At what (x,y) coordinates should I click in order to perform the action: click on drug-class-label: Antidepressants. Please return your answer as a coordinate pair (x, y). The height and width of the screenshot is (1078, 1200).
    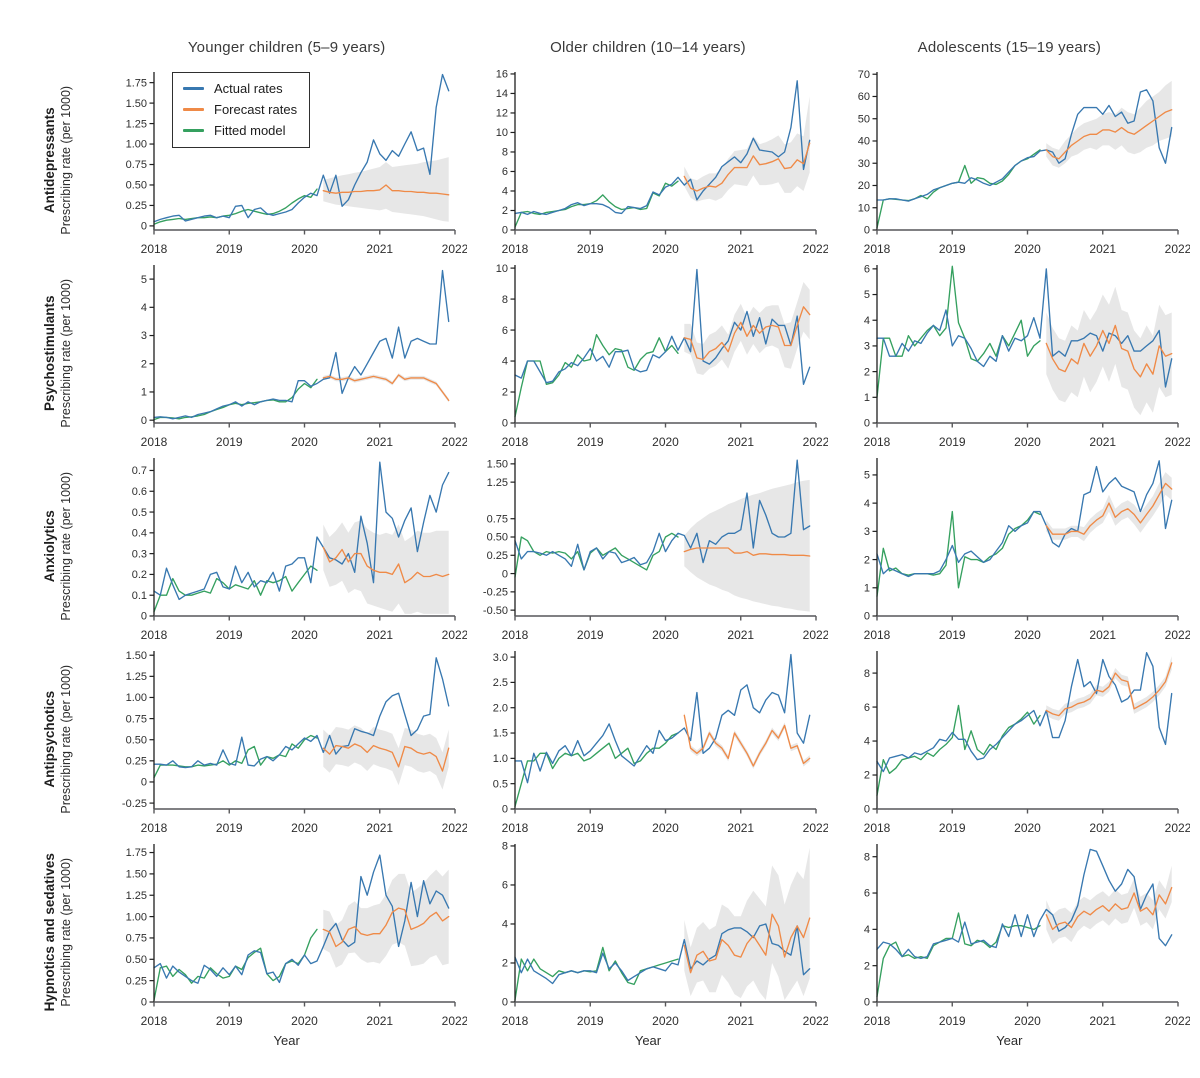
    Looking at the image, I should click on (49, 160).